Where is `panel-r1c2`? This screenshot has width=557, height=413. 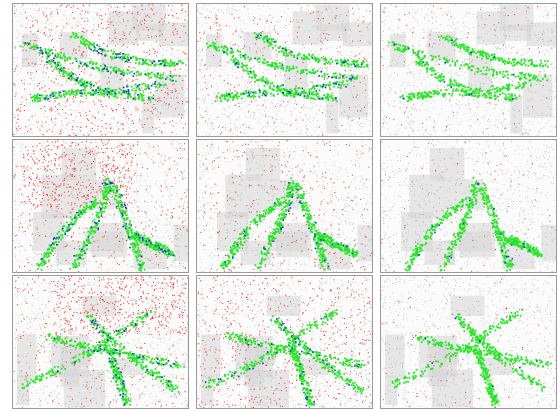 panel-r1c2 is located at coordinates (284, 70).